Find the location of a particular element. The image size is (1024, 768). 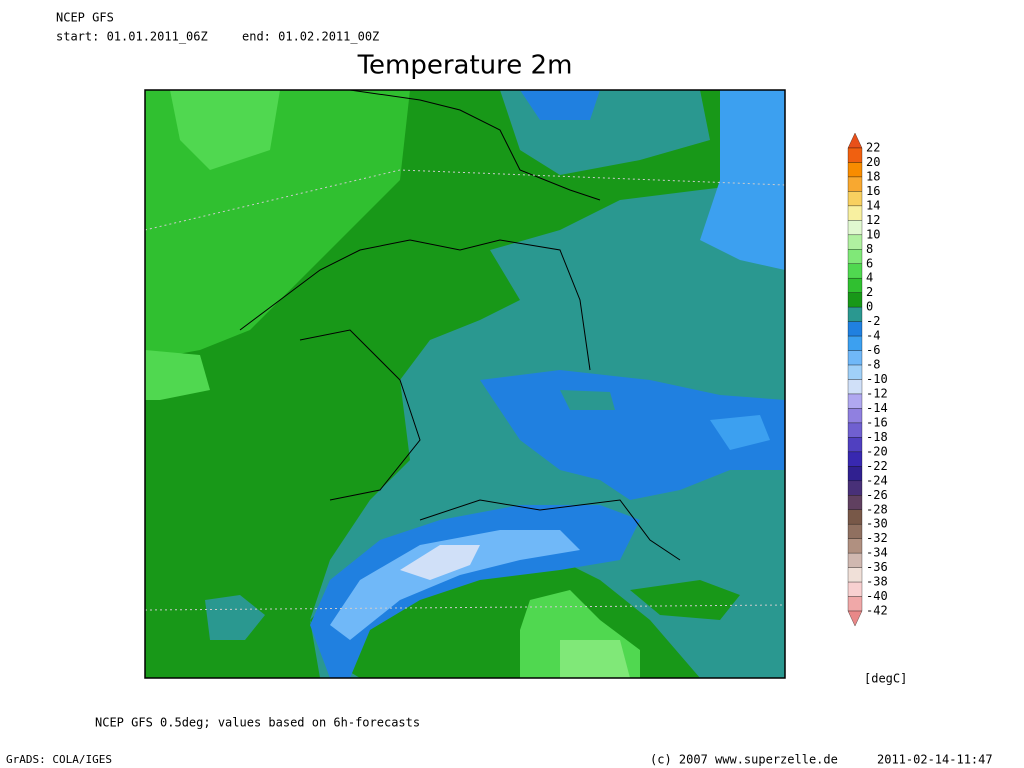

colorbar-label: 2 is located at coordinates (869, 292).